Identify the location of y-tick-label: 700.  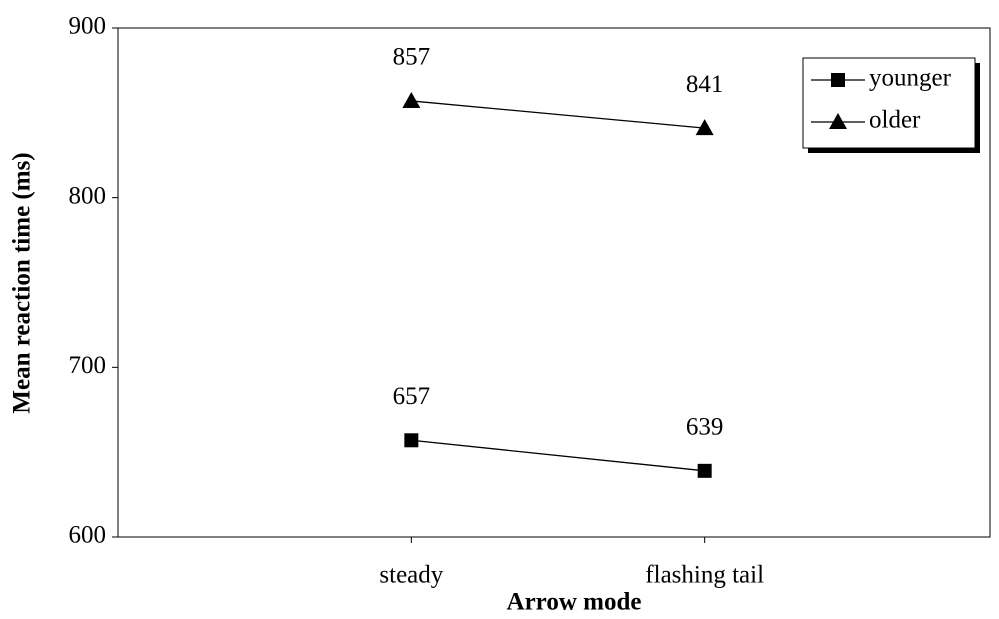
(88, 365).